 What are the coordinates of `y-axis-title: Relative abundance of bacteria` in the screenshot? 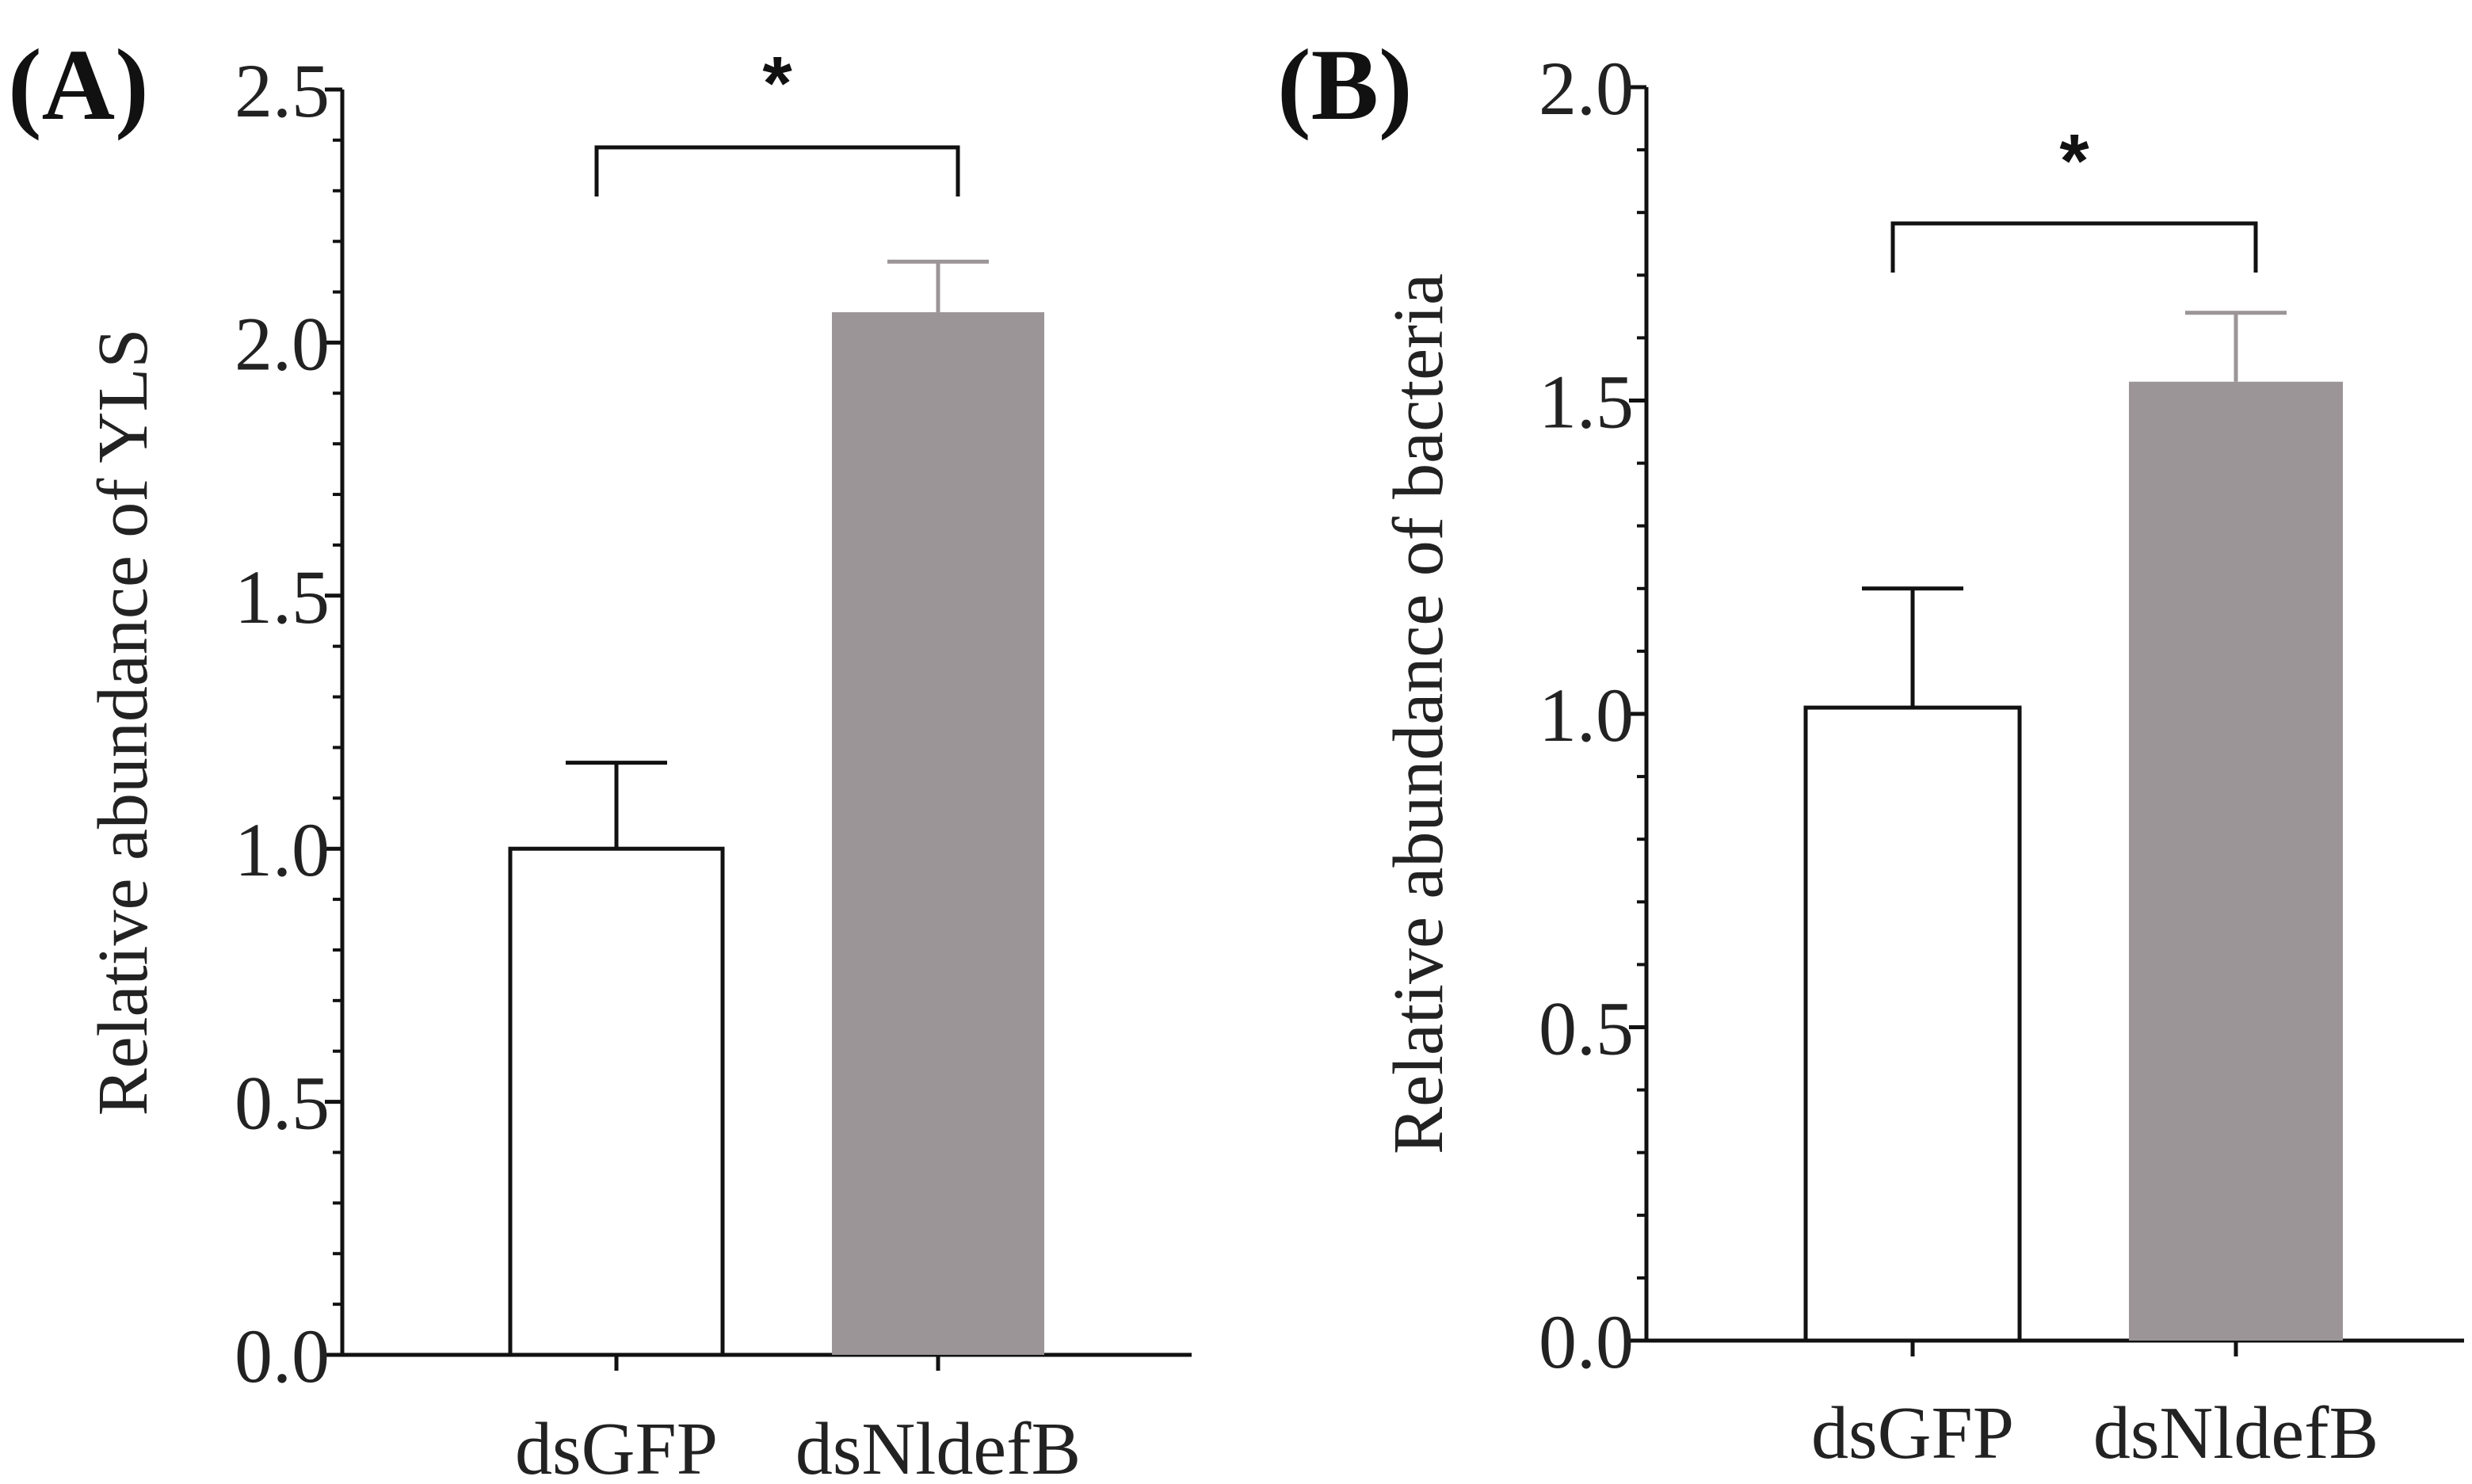 It's located at (1418, 713).